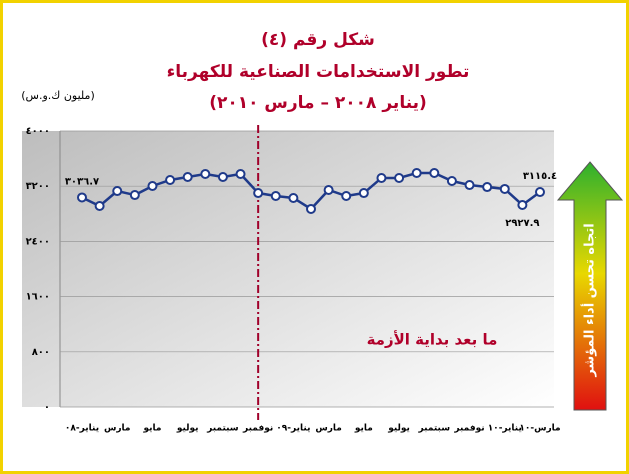 The image size is (629, 474). What do you see at coordinates (38, 241) in the screenshot?
I see `y-tick-label: ٢٤٠٠` at bounding box center [38, 241].